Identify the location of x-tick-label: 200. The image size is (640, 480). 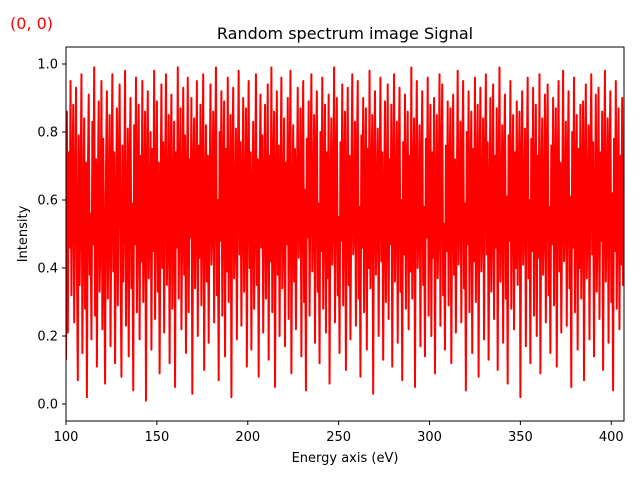
(247, 437).